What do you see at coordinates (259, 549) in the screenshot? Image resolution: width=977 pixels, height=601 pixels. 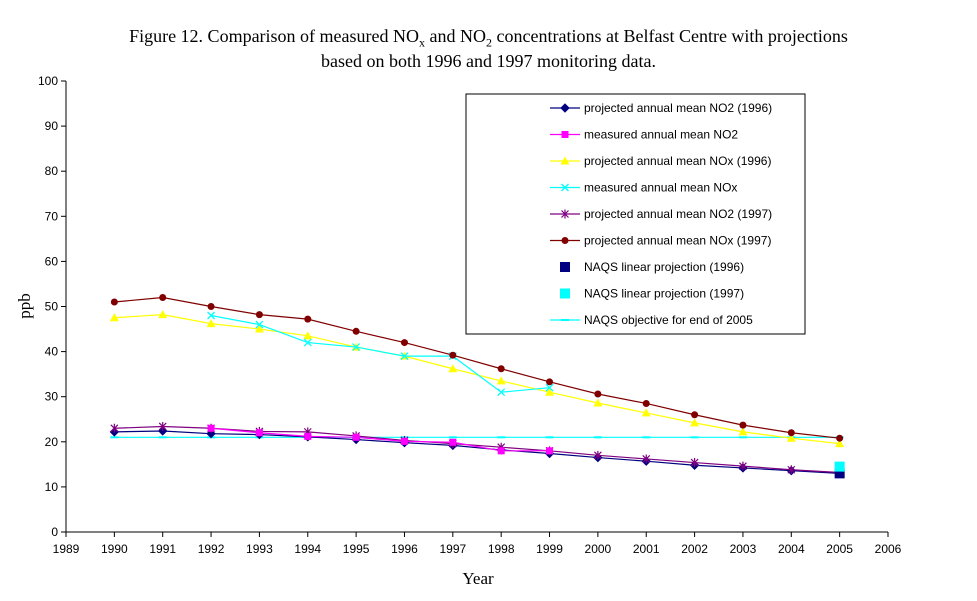 I see `x-tick-label: 1993` at bounding box center [259, 549].